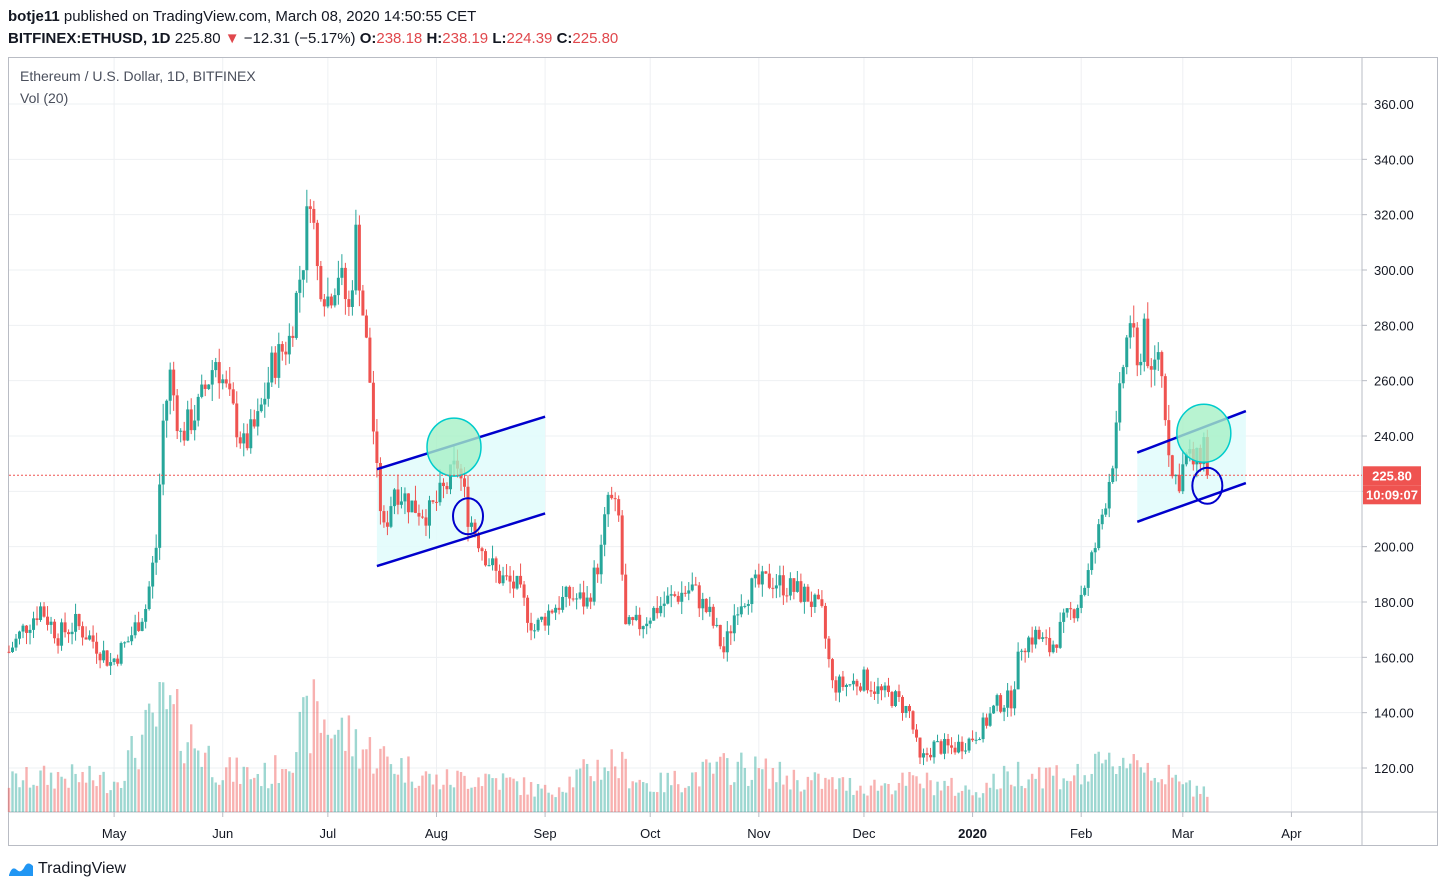 This screenshot has height=894, width=1446. Describe the element at coordinates (138, 76) in the screenshot. I see `chart-legend-title: Ethereum / U.S. Dollar, 1D, BITFINEX` at that location.